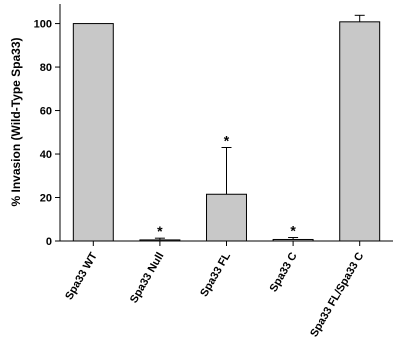 This screenshot has width=400, height=341. What do you see at coordinates (215, 274) in the screenshot?
I see `x-tick-label: Spa33 FL` at bounding box center [215, 274].